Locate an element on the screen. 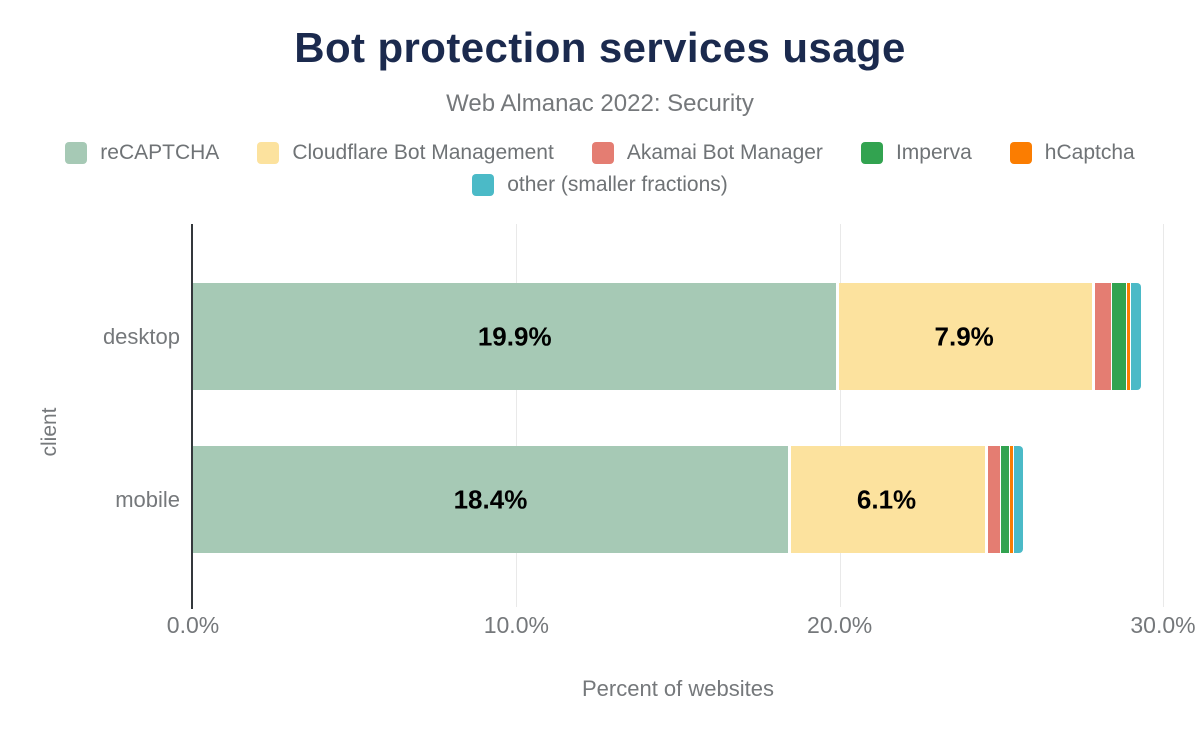 The image size is (1200, 742). bar-desktop: 19.9% 7.9% is located at coordinates (678, 336).